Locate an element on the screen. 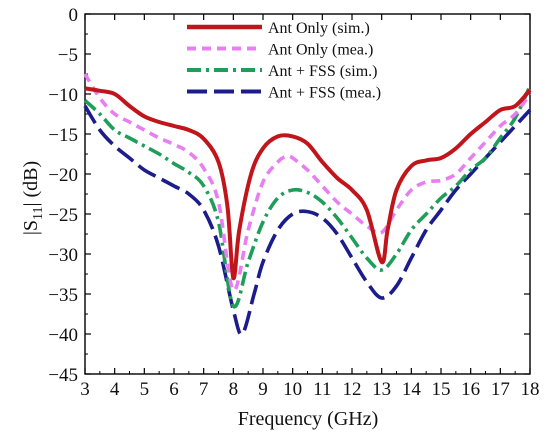 The height and width of the screenshot is (438, 550). y-tick-label: 0 is located at coordinates (74, 15).